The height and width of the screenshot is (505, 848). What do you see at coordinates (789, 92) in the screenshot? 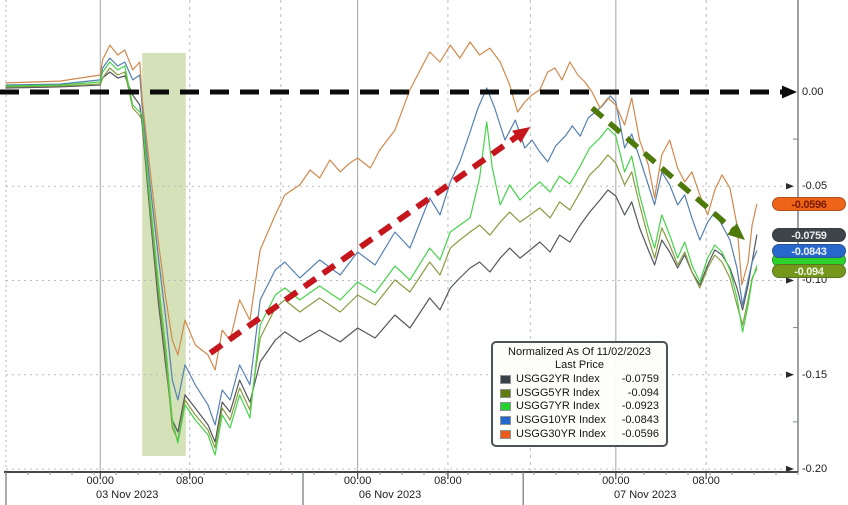
I see `zero-line-arrow-icon` at bounding box center [789, 92].